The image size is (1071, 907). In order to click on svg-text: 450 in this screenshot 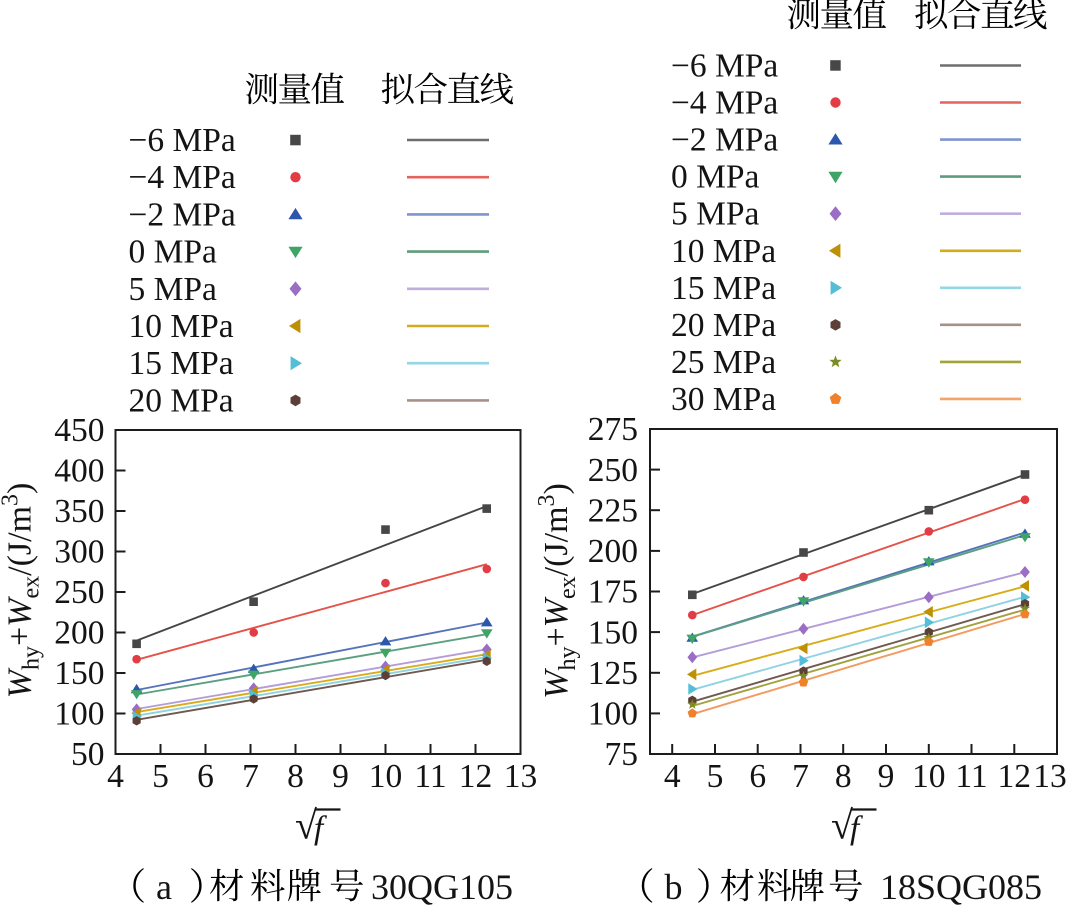, I will do `click(79, 430)`.